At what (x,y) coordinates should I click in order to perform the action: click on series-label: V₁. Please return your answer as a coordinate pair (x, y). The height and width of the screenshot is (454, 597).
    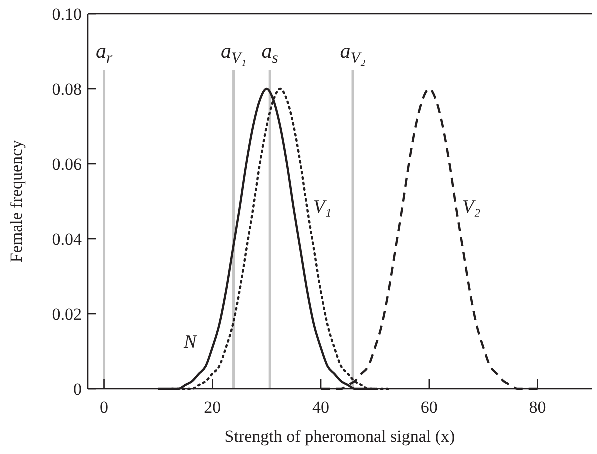
    Looking at the image, I should click on (322, 207).